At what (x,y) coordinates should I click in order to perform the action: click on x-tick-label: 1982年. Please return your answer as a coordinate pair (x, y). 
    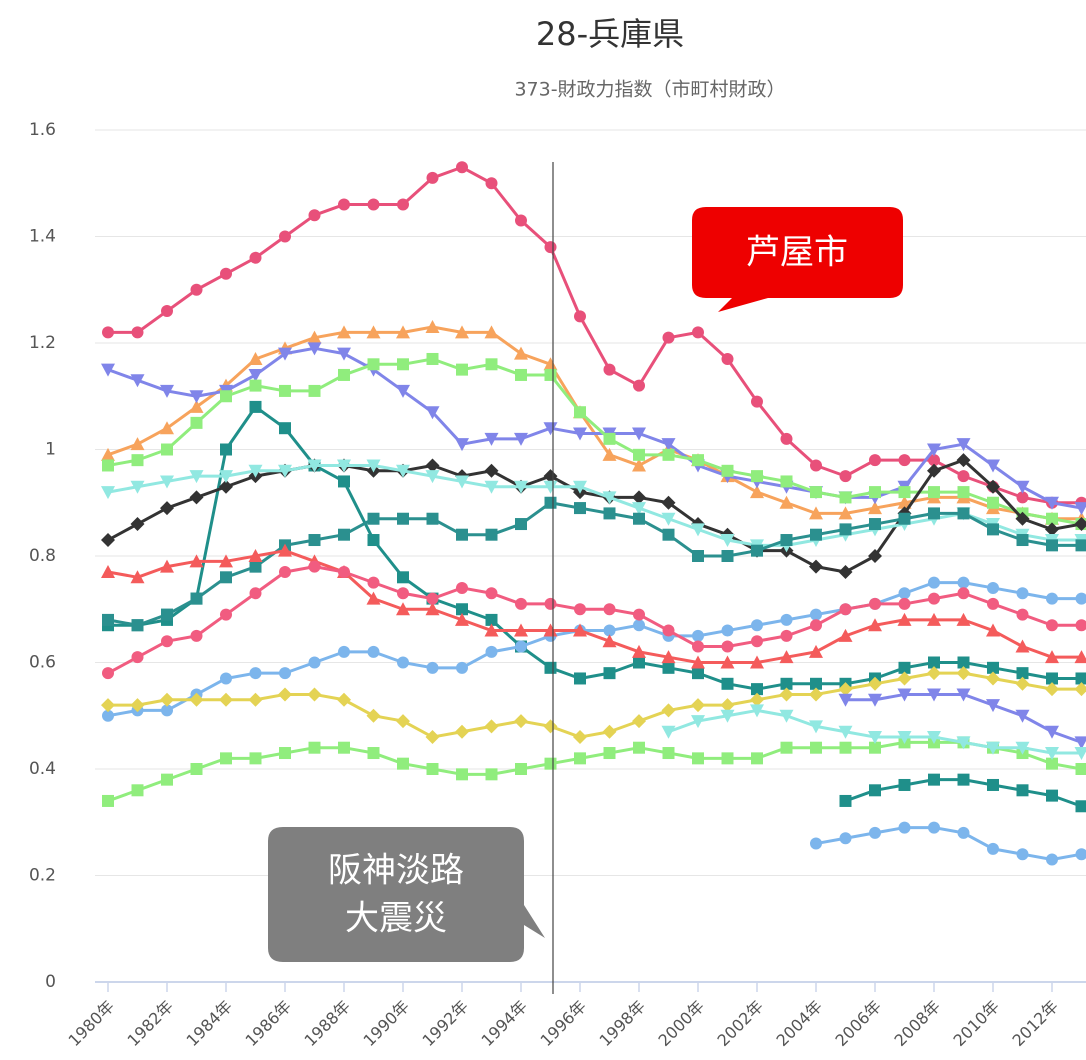
    Looking at the image, I should click on (150, 1024).